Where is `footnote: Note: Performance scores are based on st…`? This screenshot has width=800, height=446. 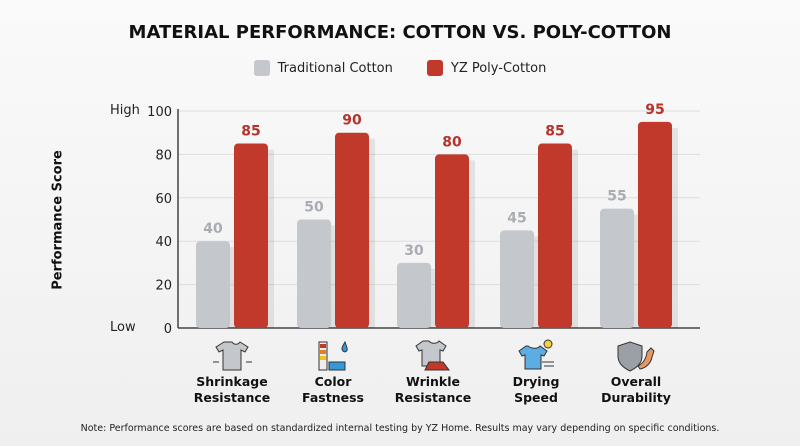 footnote: Note: Performance scores are based on st… is located at coordinates (400, 428).